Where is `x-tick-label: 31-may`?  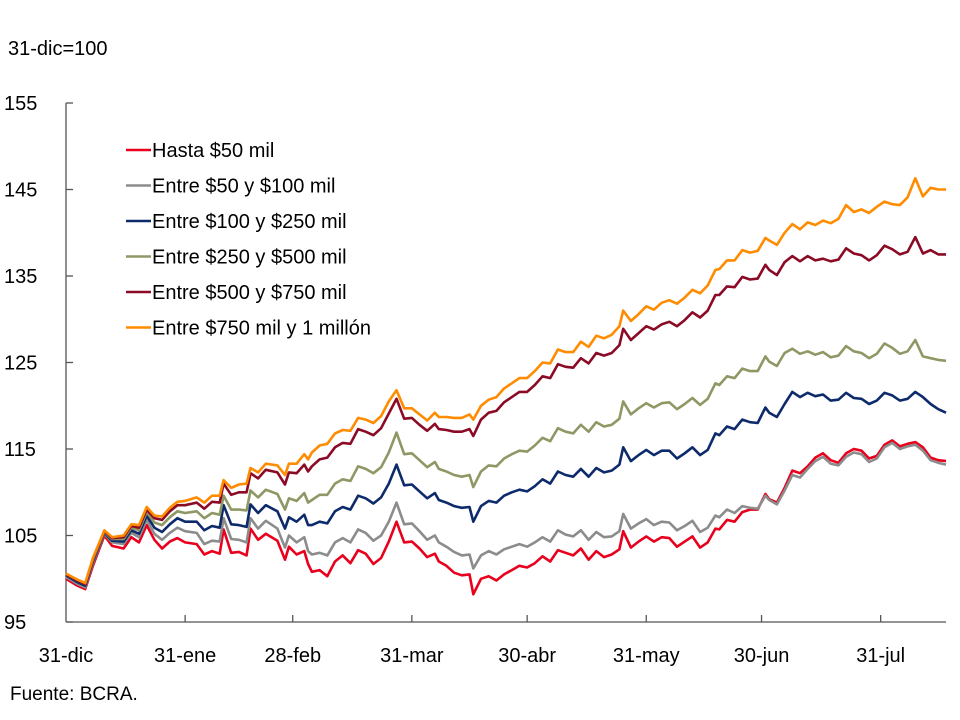 x-tick-label: 31-may is located at coordinates (646, 656).